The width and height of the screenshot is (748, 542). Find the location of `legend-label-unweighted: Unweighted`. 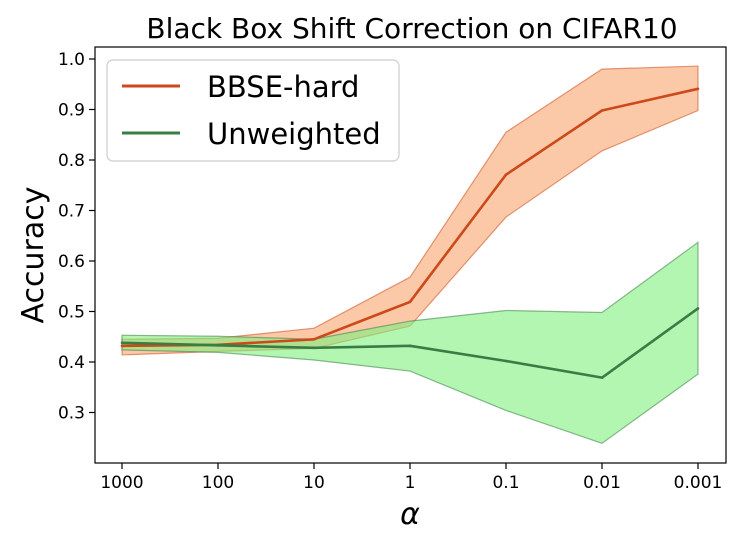

legend-label-unweighted: Unweighted is located at coordinates (294, 134).